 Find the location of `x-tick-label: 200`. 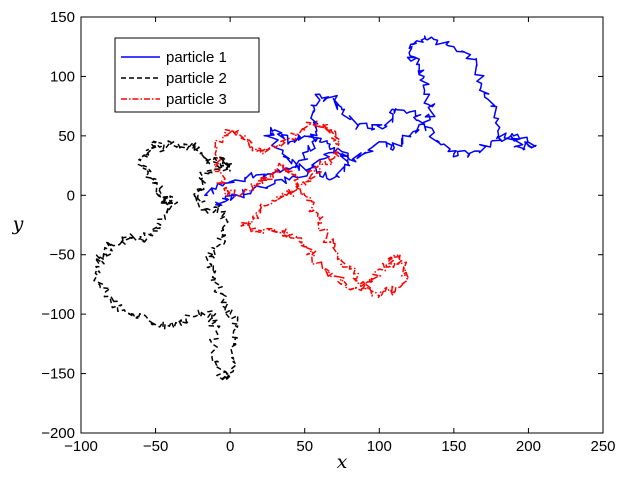

x-tick-label: 200 is located at coordinates (528, 446).